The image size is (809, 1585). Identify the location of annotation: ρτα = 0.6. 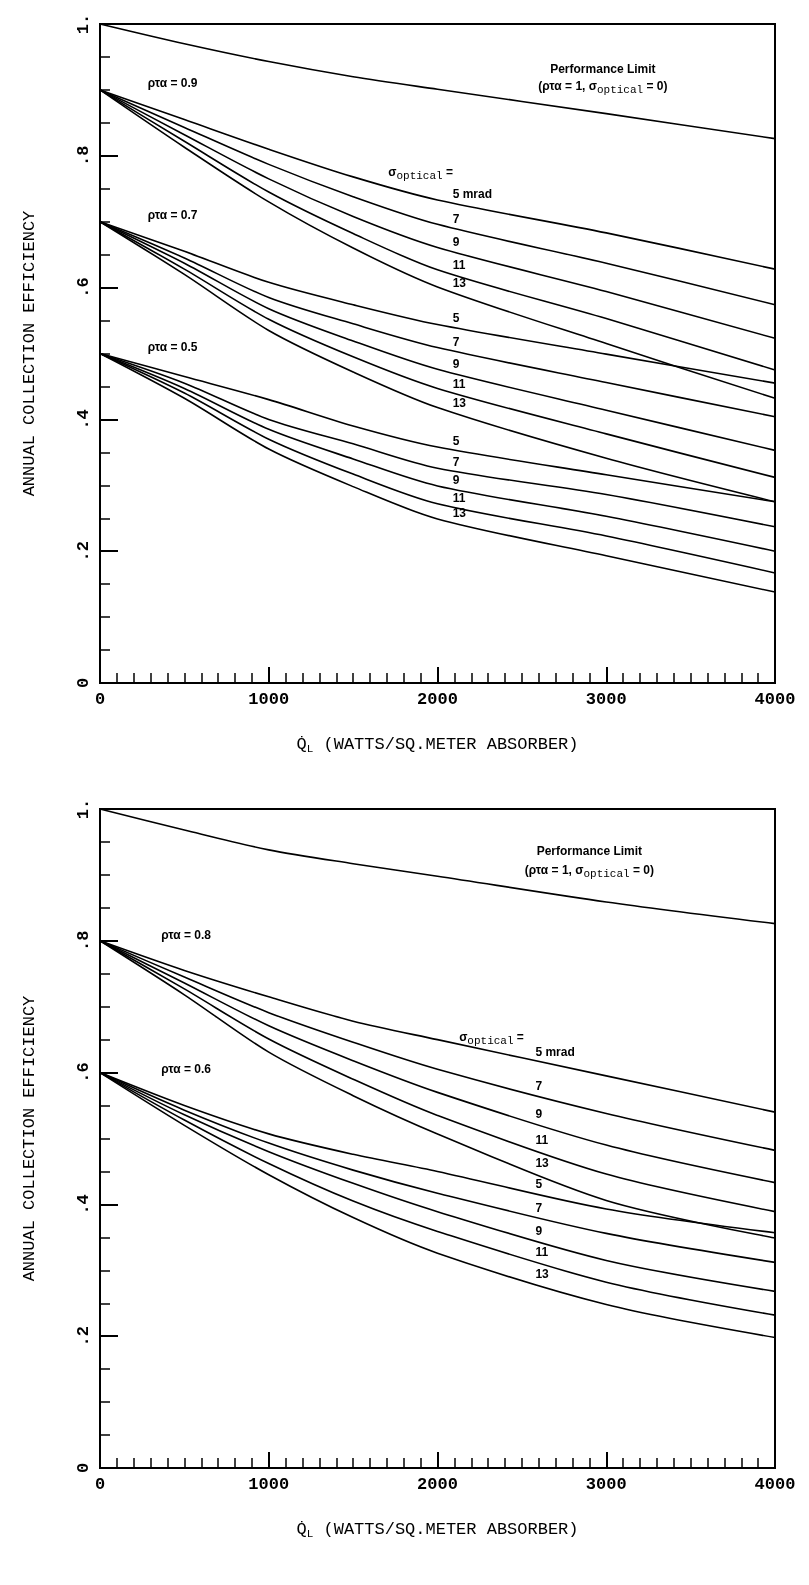
(186, 1069).